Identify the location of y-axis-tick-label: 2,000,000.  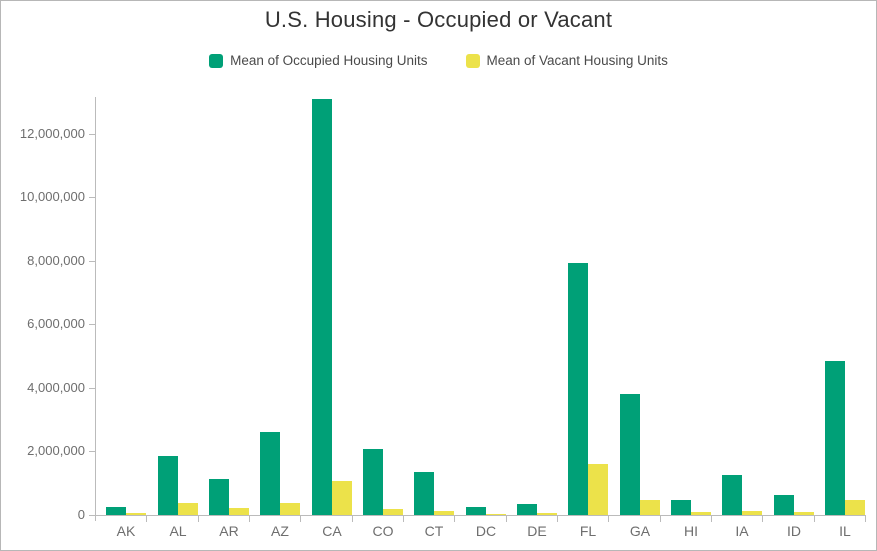
(56, 450).